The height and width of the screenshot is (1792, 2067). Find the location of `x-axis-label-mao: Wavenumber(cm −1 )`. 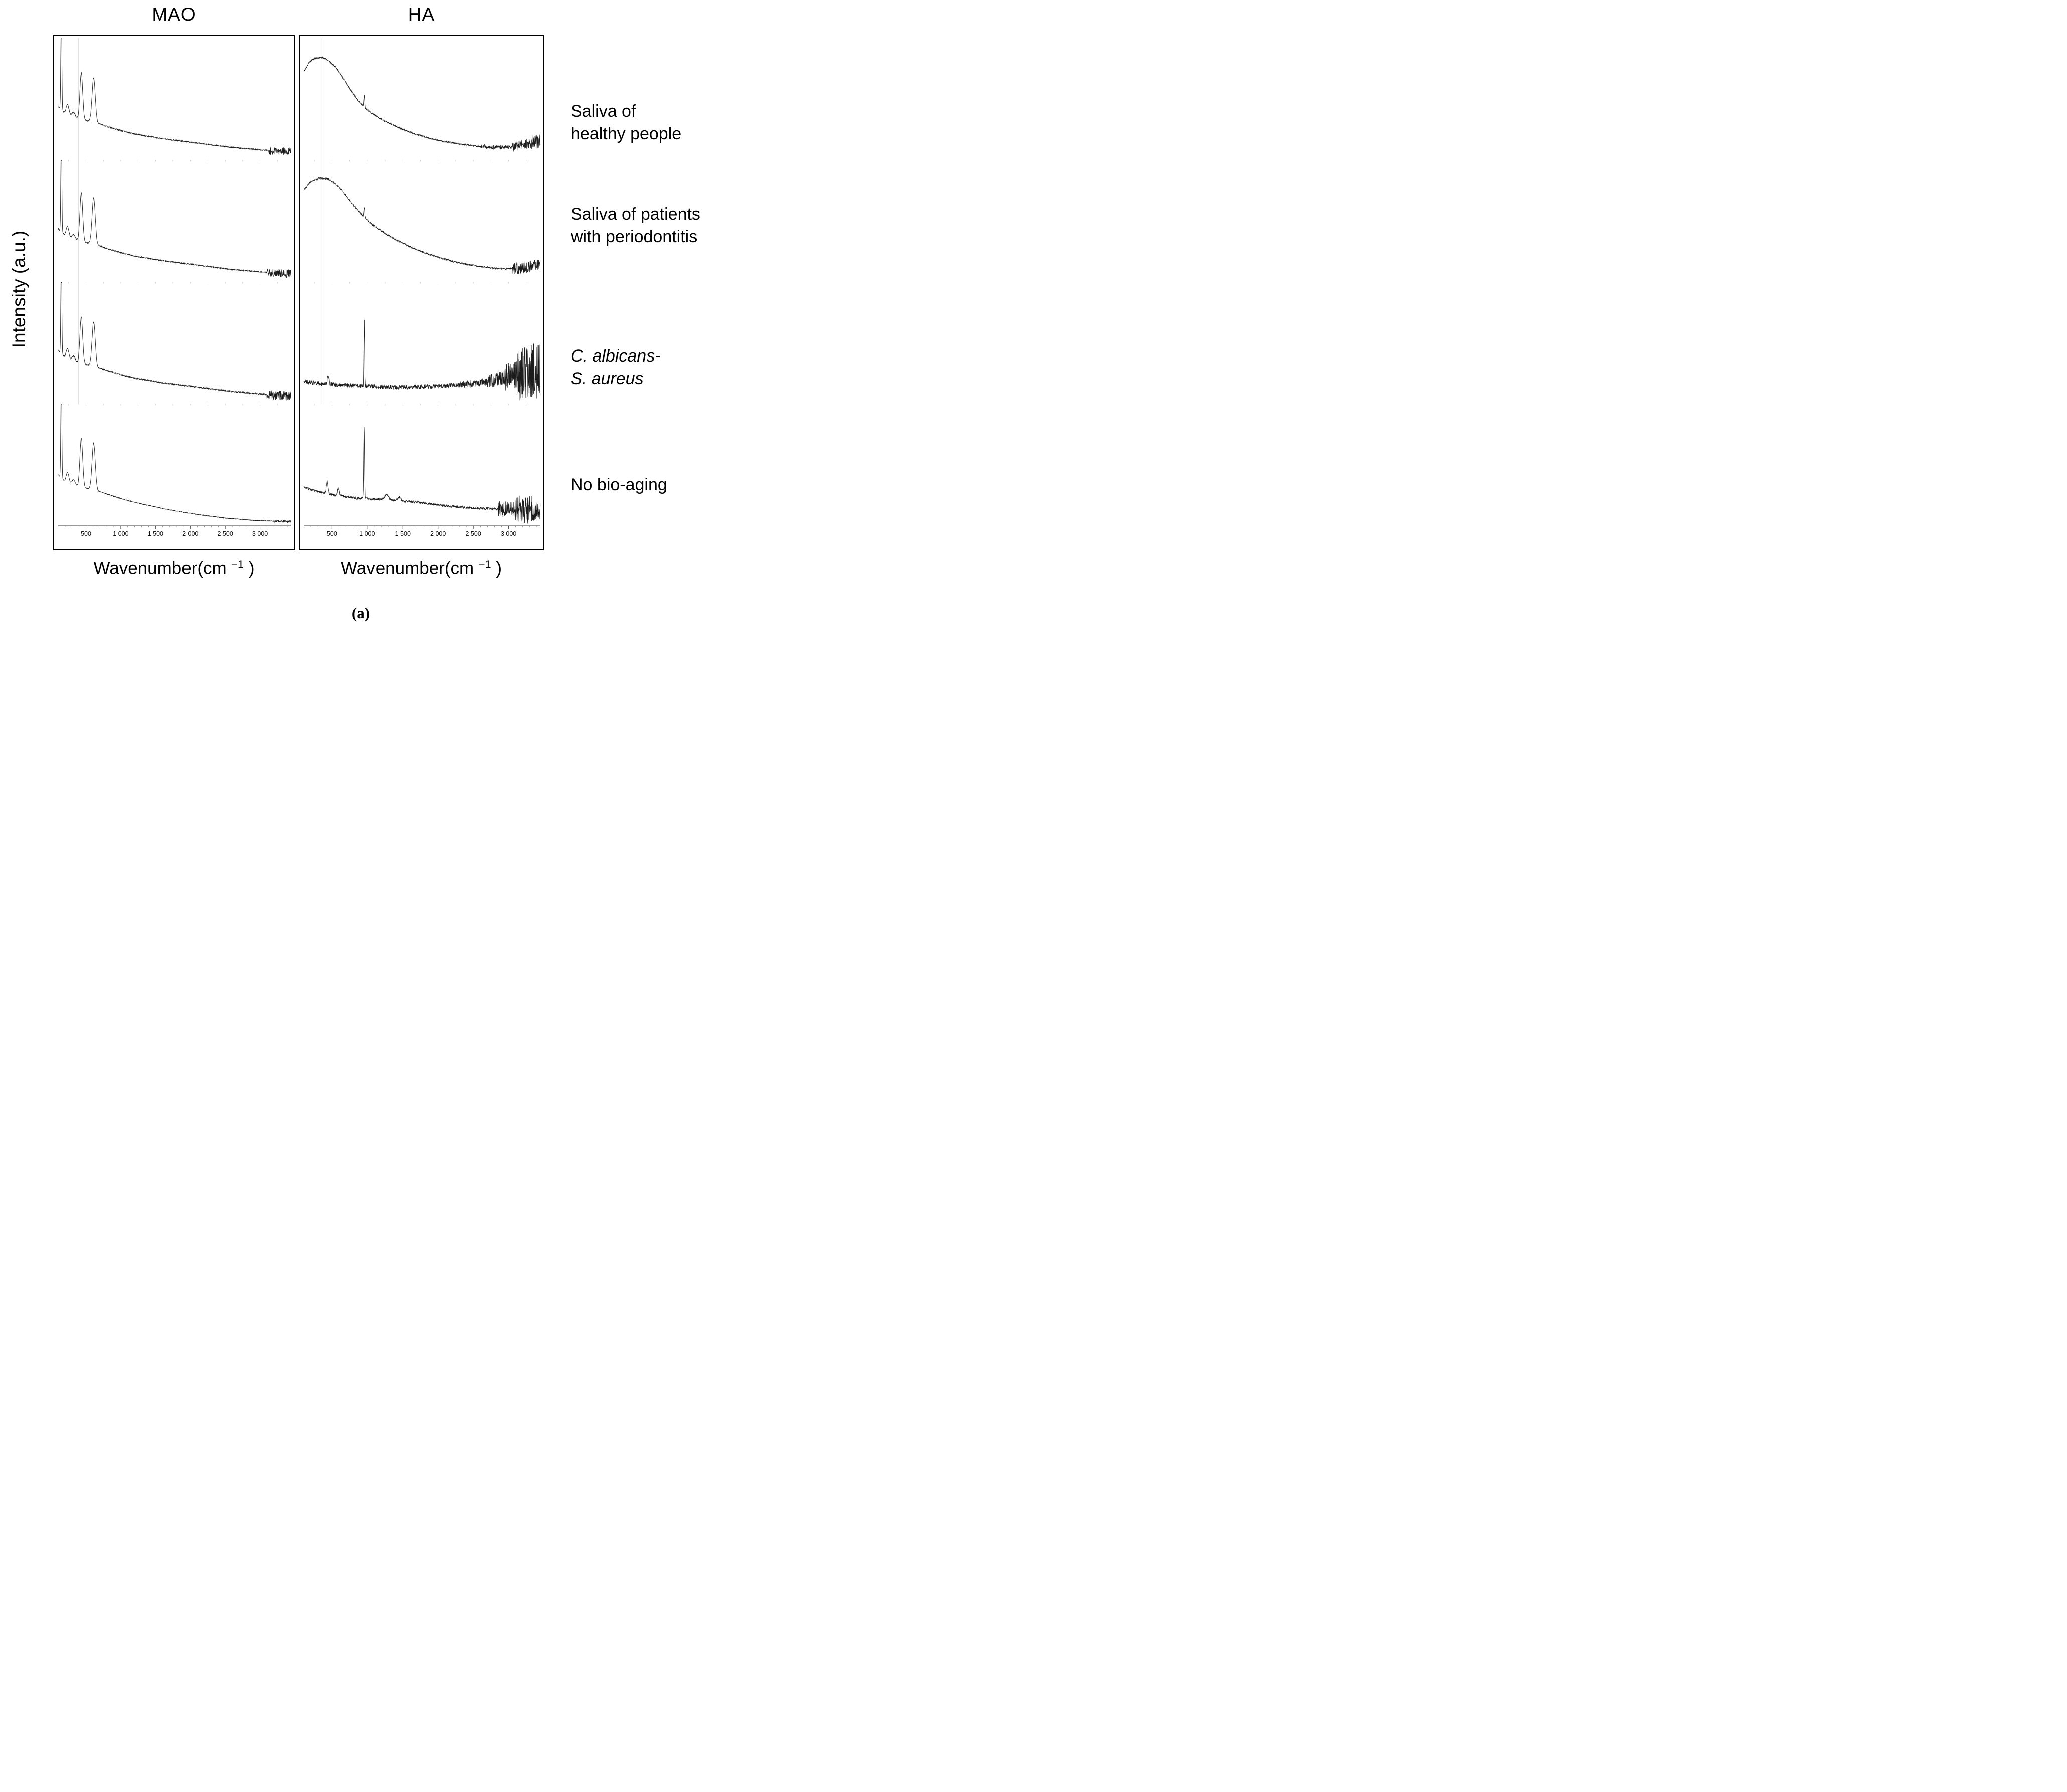

x-axis-label-mao: Wavenumber(cm −1 ) is located at coordinates (174, 568).